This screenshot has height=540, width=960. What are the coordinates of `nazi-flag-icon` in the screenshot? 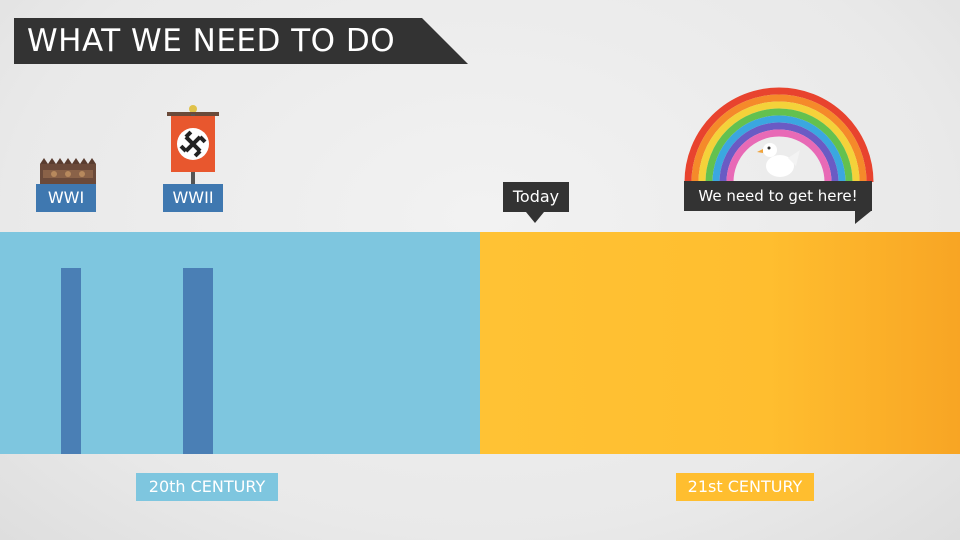 It's located at (193, 144).